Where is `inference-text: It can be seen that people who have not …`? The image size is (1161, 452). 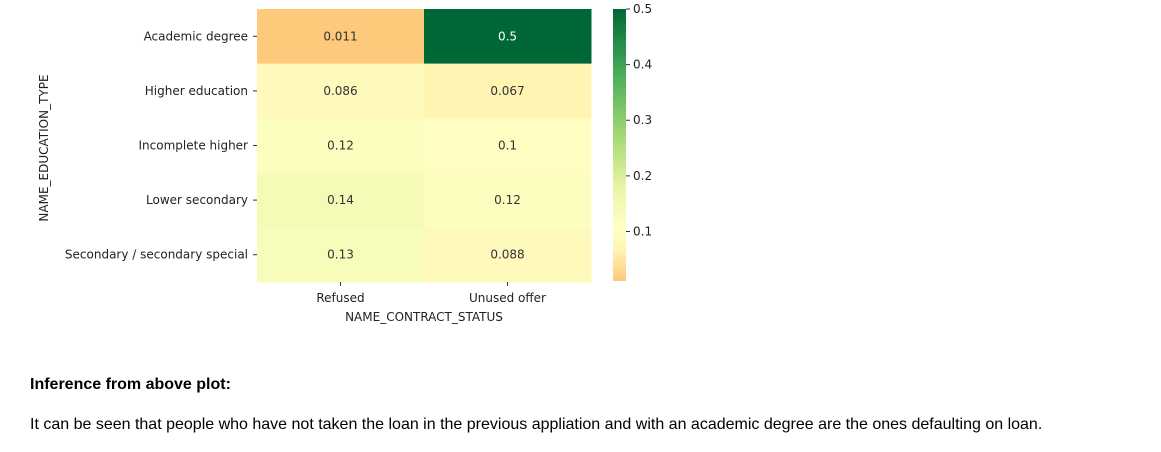
inference-text: It can be seen that people who have not … is located at coordinates (536, 424).